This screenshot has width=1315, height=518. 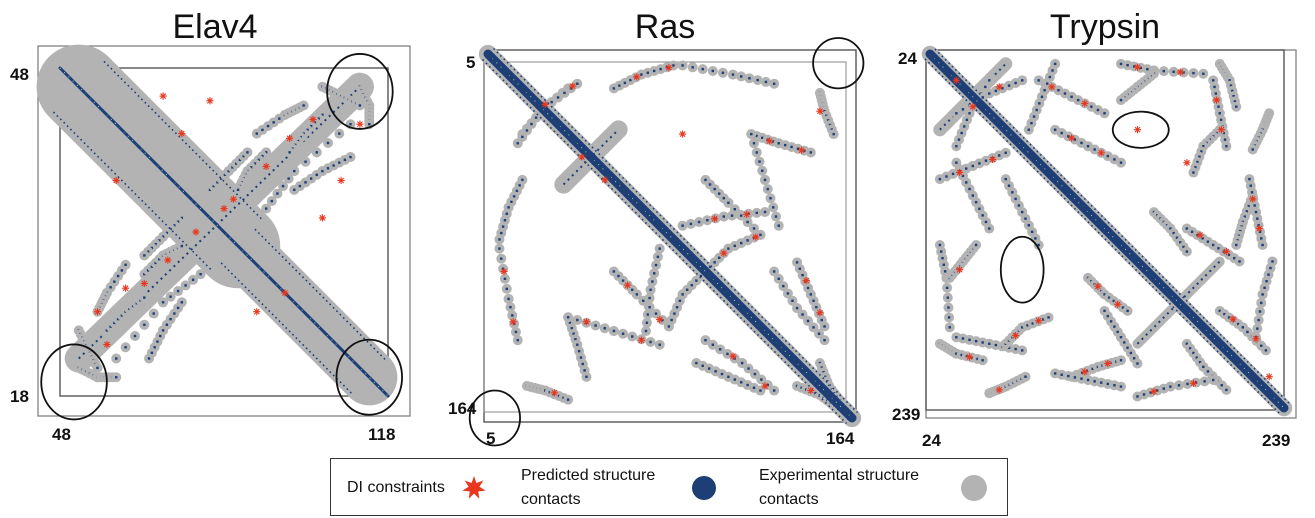 I want to click on di-star-icon, so click(x=474, y=487).